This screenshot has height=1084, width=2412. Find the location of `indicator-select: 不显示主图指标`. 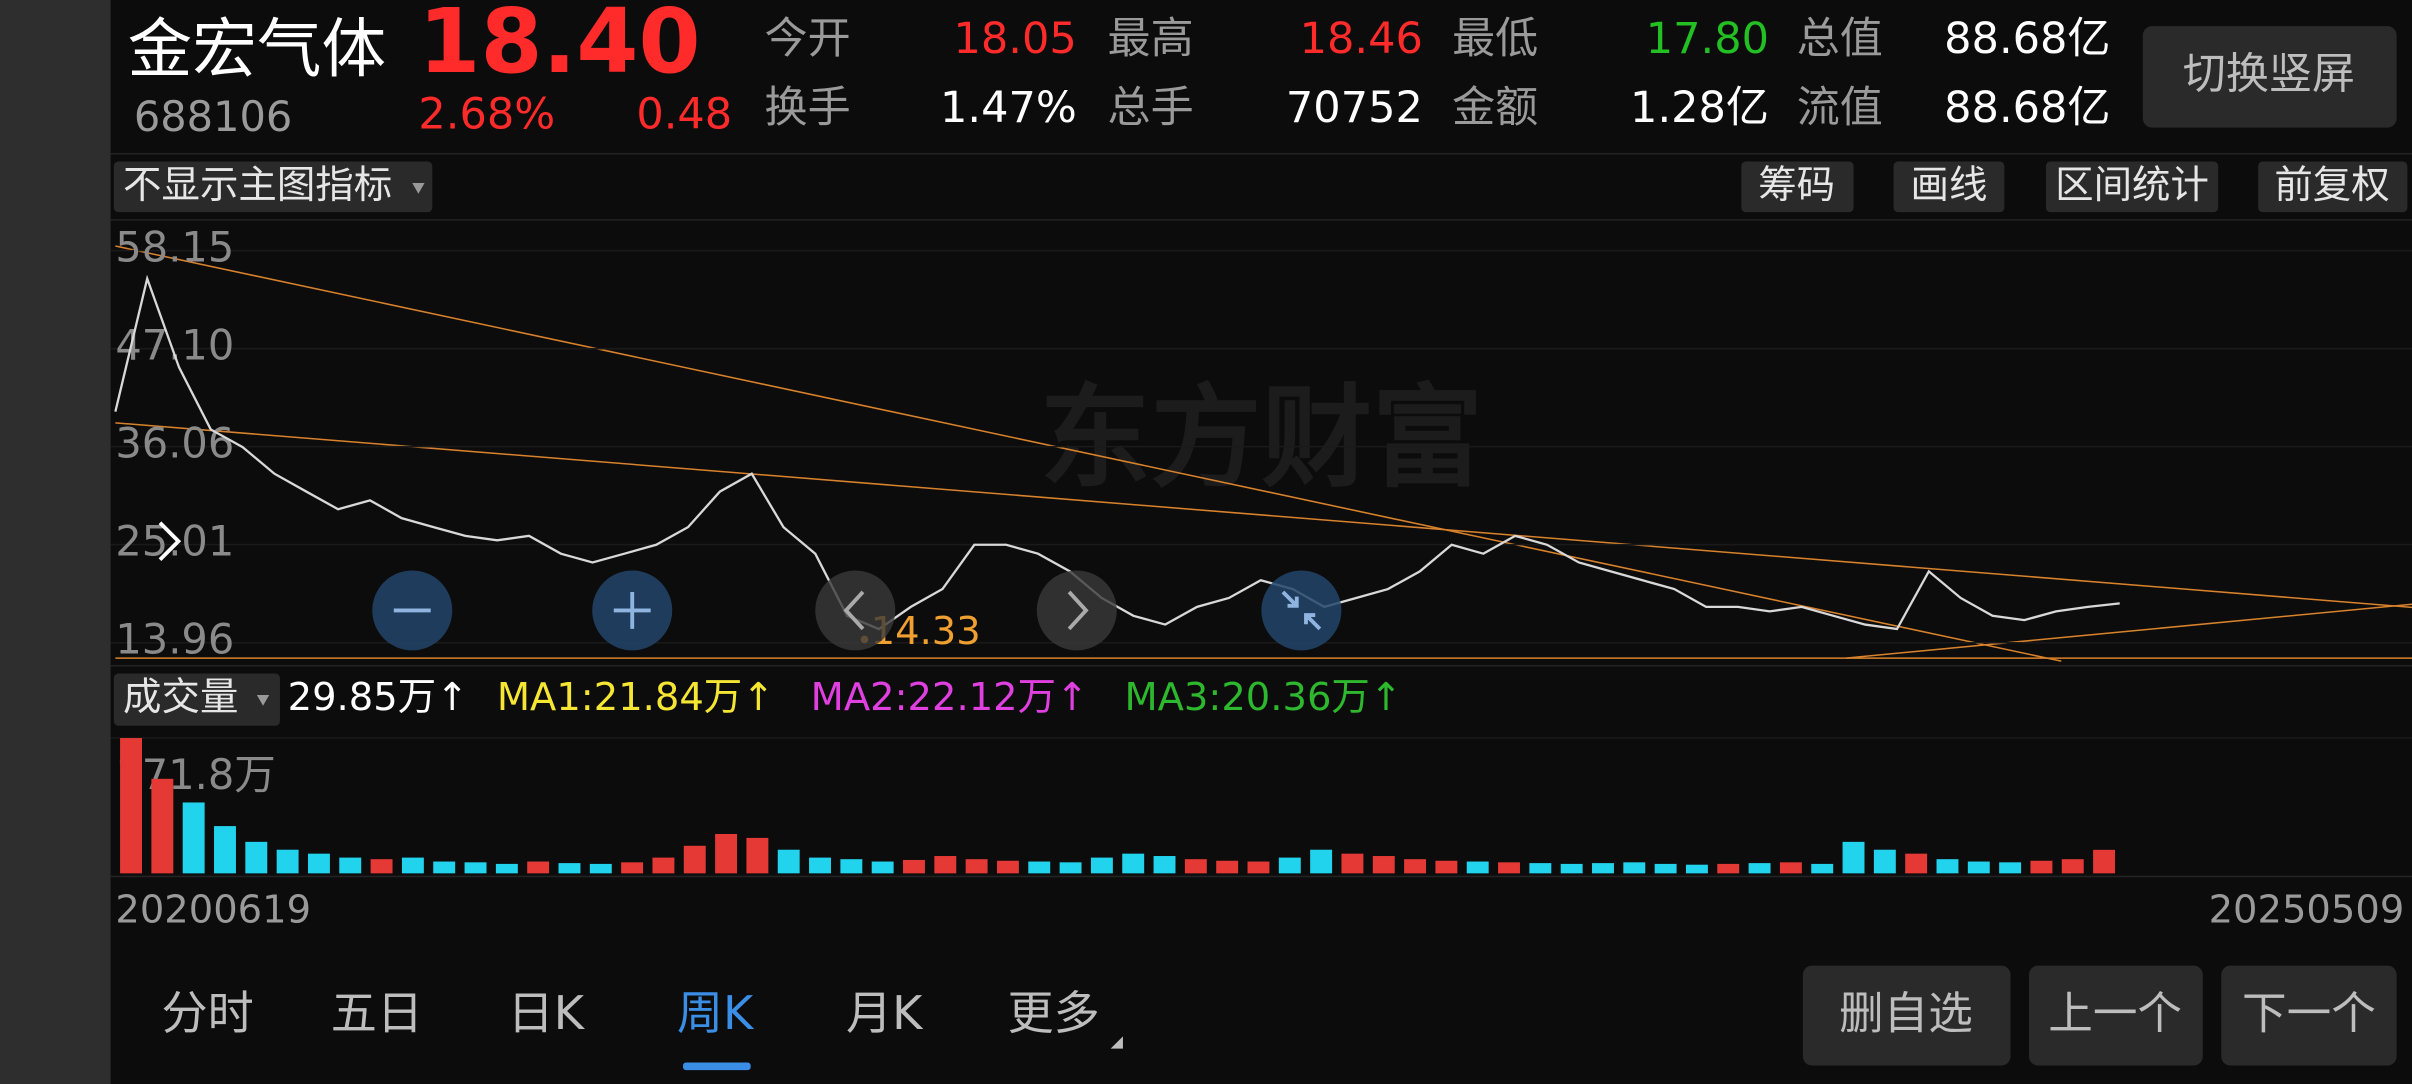

indicator-select: 不显示主图指标 is located at coordinates (273, 187).